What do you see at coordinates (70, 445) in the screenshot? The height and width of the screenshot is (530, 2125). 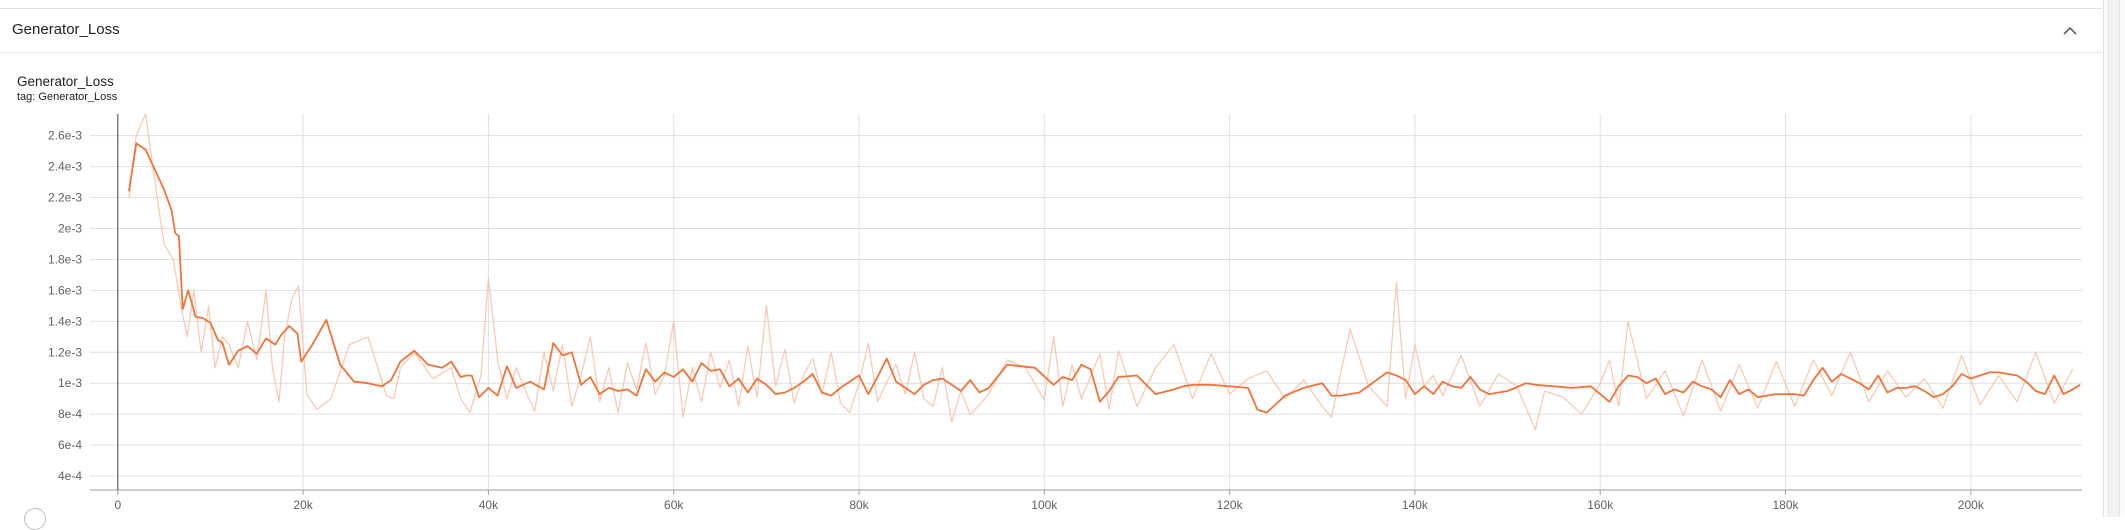 I see `y-tick-label: 6e-4` at bounding box center [70, 445].